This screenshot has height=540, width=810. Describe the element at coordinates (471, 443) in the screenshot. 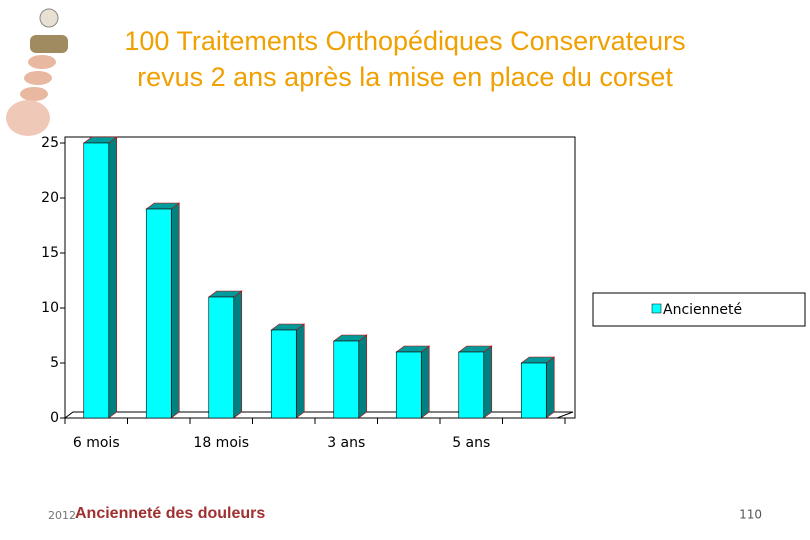

I see `x-tick-label: 5 ans` at that location.